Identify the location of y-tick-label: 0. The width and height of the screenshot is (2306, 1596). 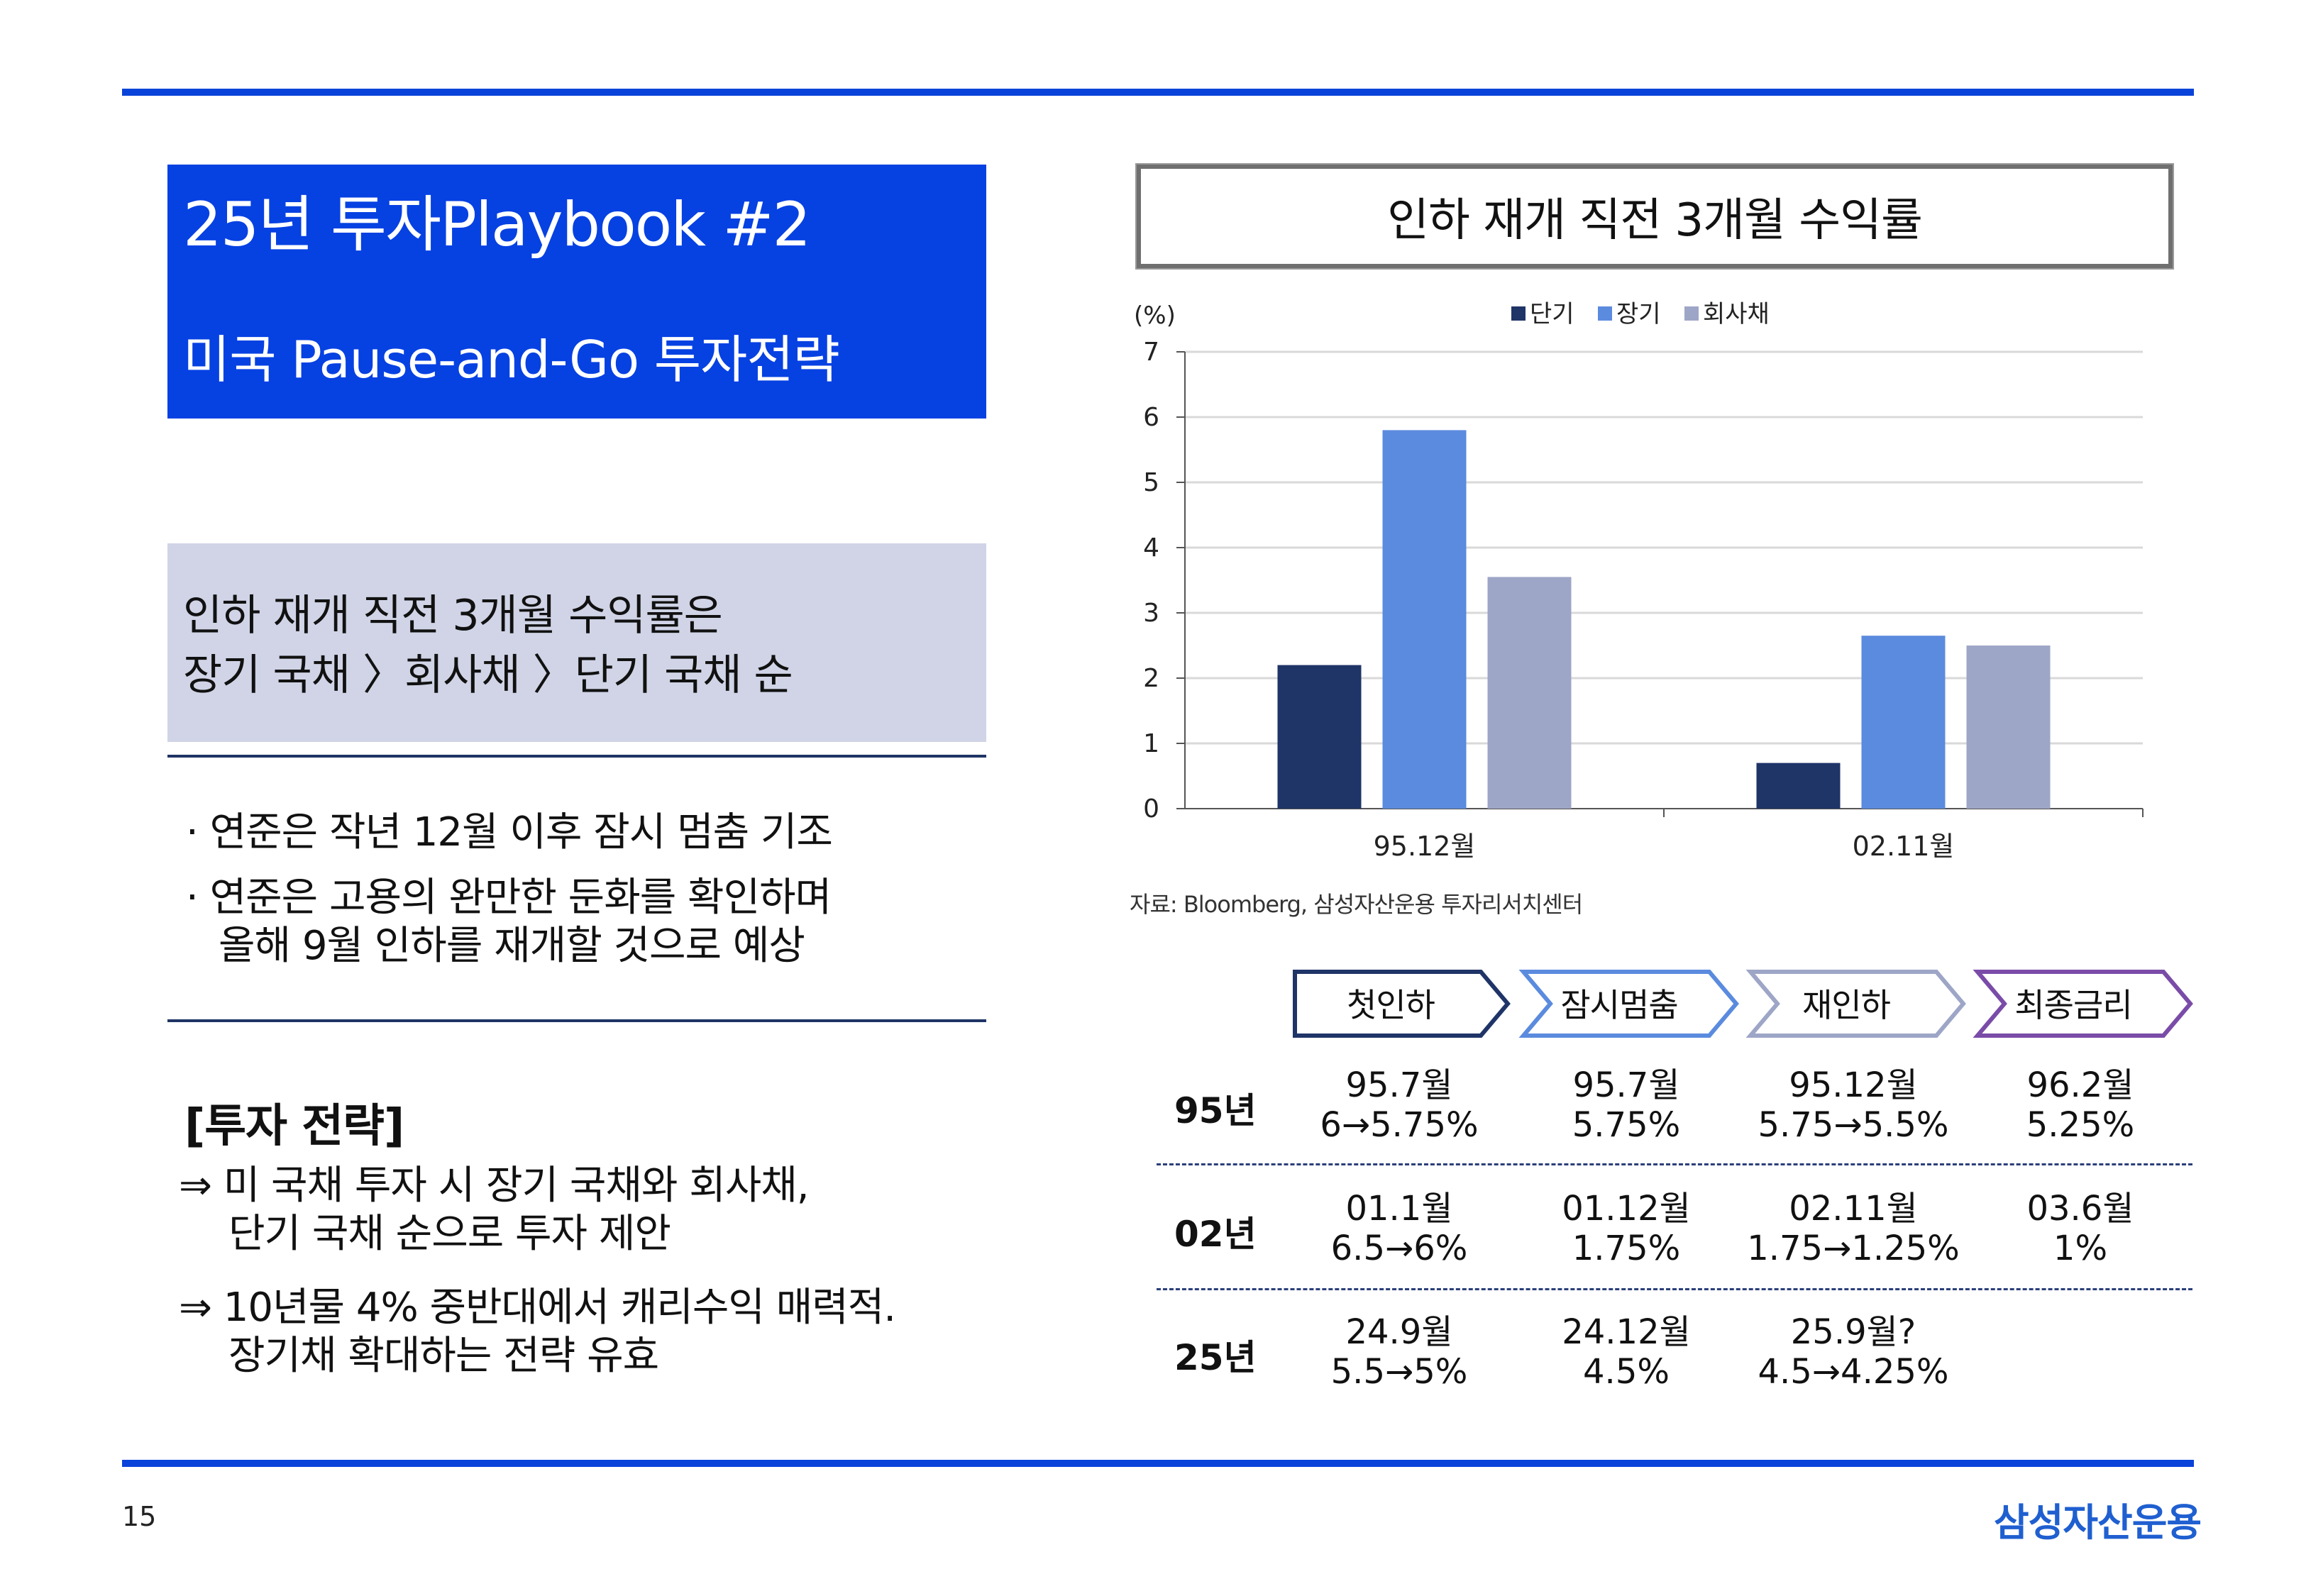
(1151, 809).